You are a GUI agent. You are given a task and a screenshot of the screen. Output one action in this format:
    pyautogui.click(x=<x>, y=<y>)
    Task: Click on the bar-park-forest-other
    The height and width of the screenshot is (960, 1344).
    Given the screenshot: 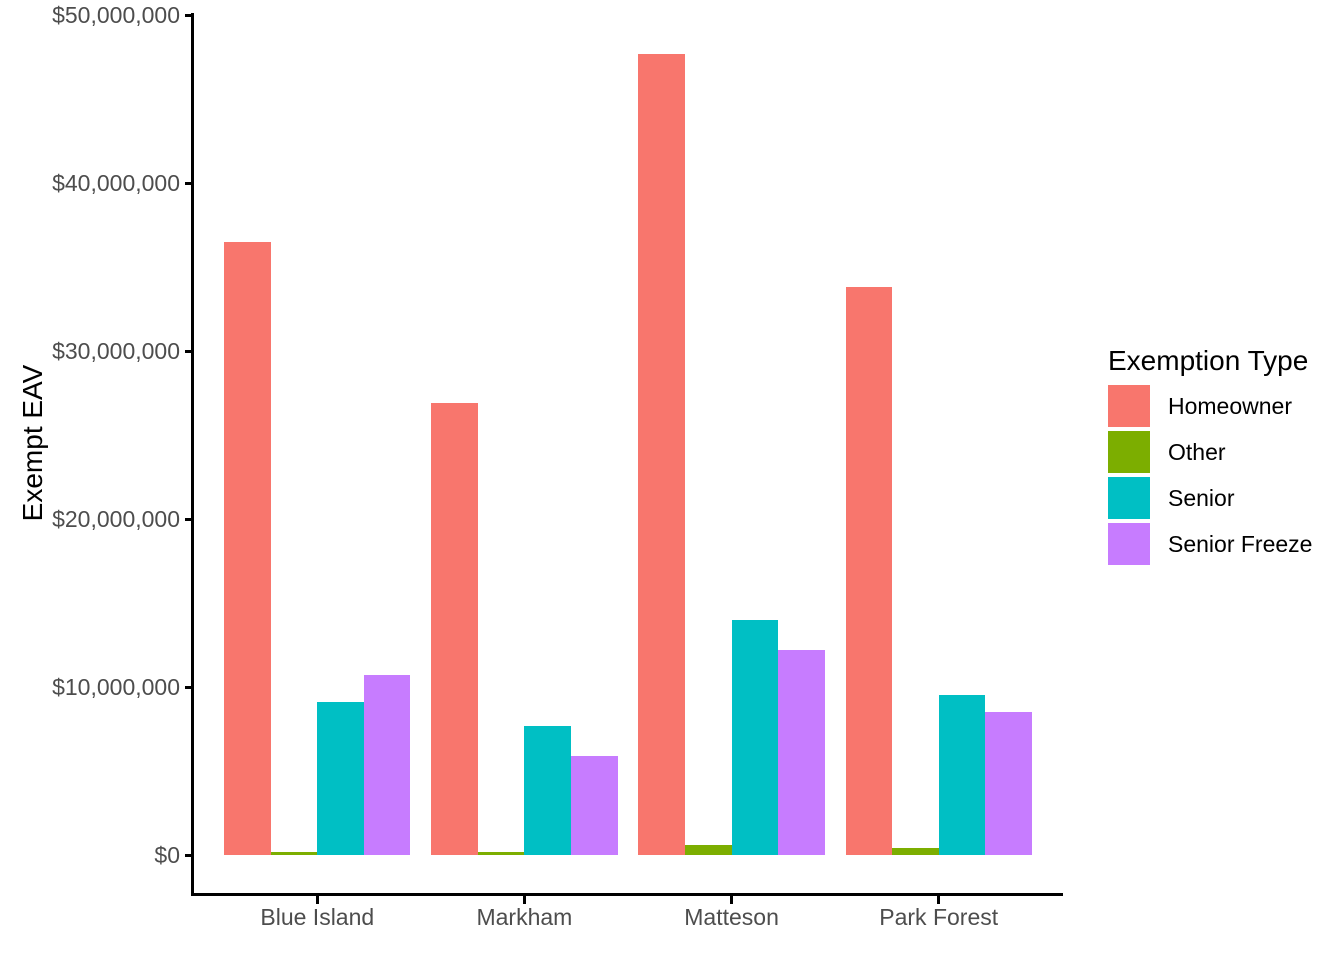 What is the action you would take?
    pyautogui.click(x=915, y=851)
    